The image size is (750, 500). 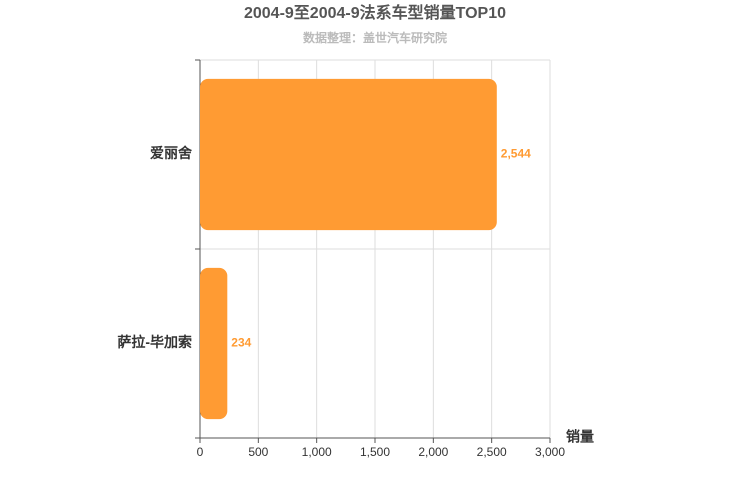 What do you see at coordinates (580, 437) in the screenshot?
I see `x-axis-label: 销量` at bounding box center [580, 437].